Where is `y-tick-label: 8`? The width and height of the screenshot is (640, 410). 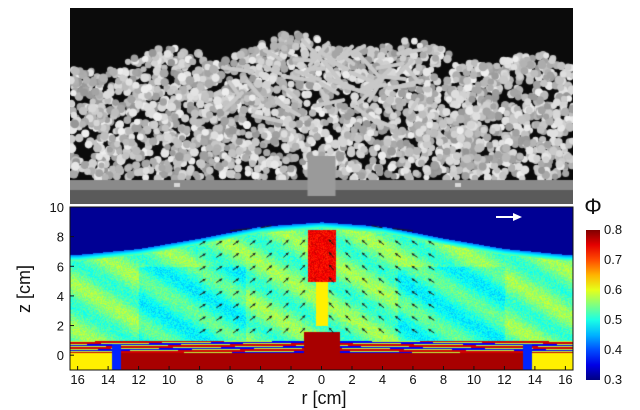 y-tick-label: 8 is located at coordinates (60, 237).